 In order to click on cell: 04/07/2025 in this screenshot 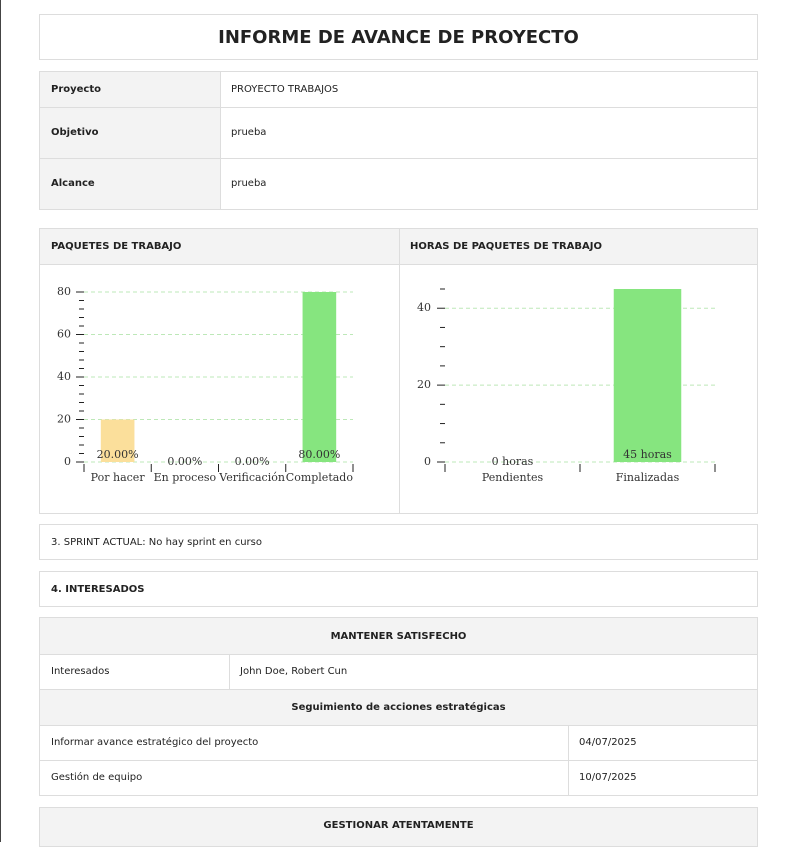, I will do `click(608, 742)`.